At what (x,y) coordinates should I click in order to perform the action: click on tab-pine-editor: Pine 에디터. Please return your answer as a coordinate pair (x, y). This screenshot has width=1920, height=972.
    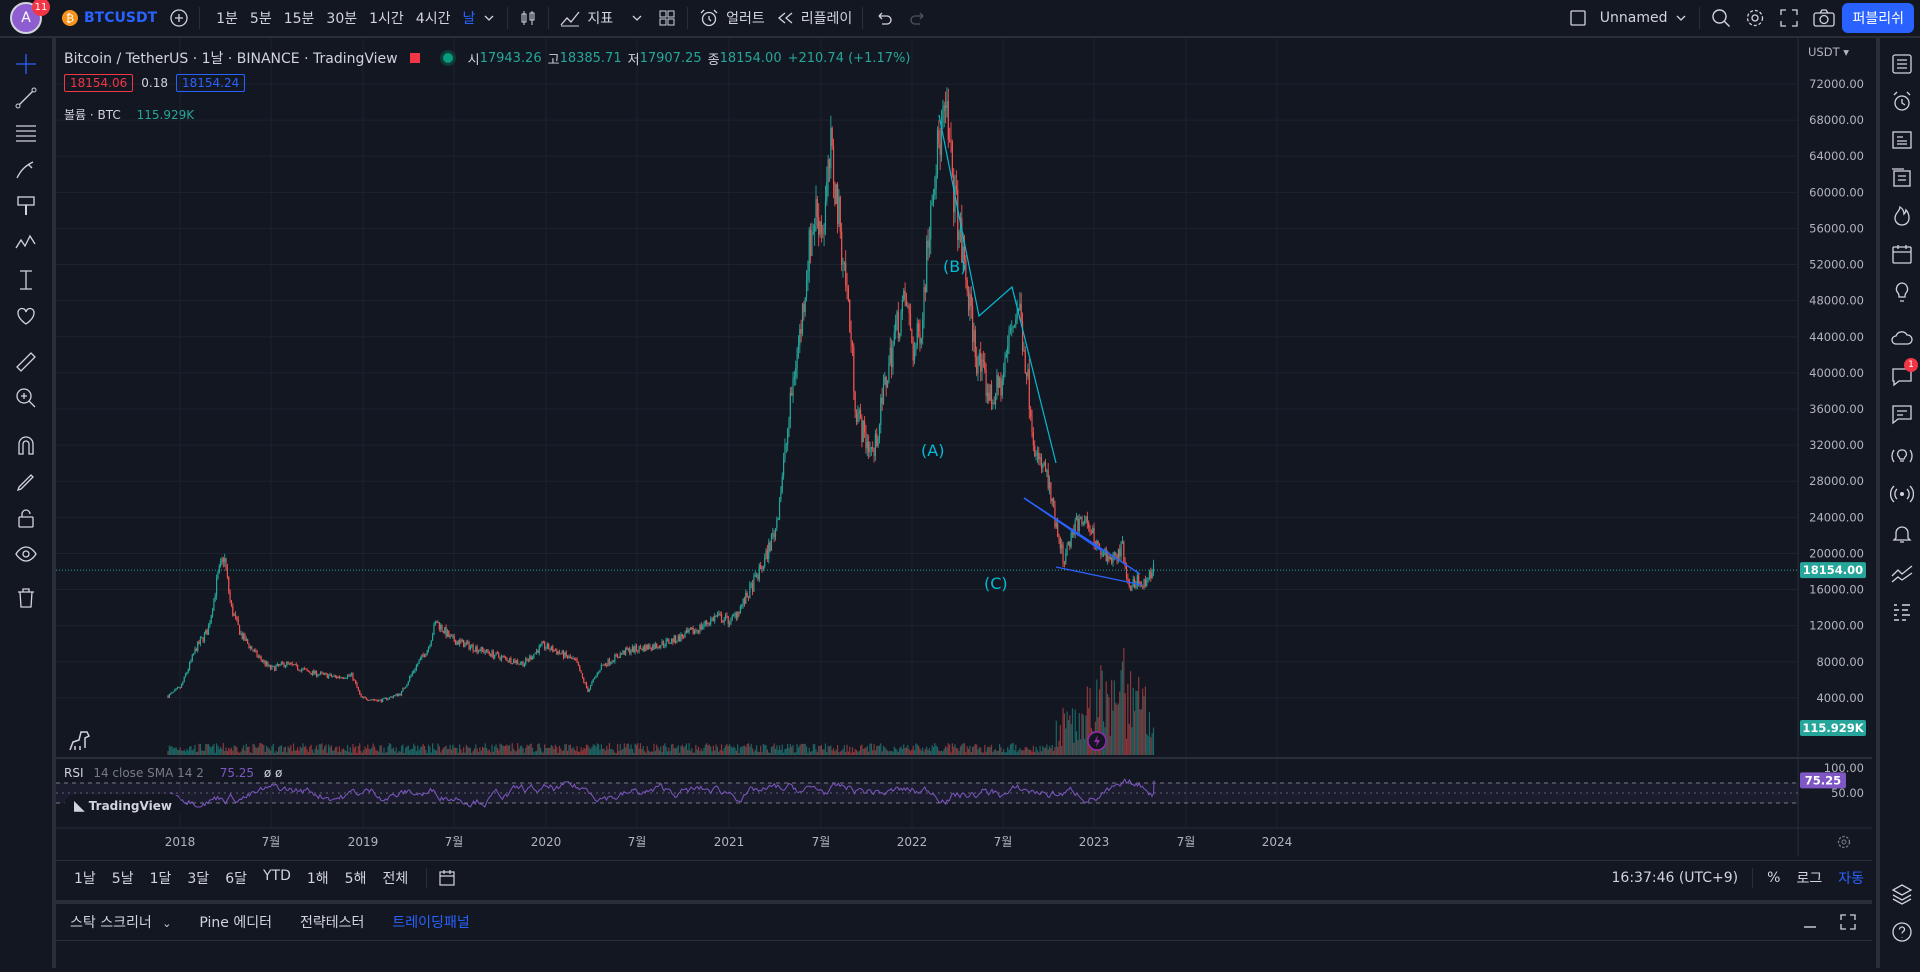
    Looking at the image, I should click on (236, 923).